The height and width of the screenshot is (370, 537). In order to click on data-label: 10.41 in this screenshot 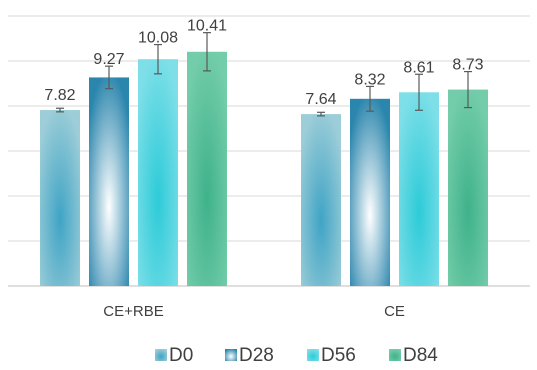, I will do `click(207, 26)`.